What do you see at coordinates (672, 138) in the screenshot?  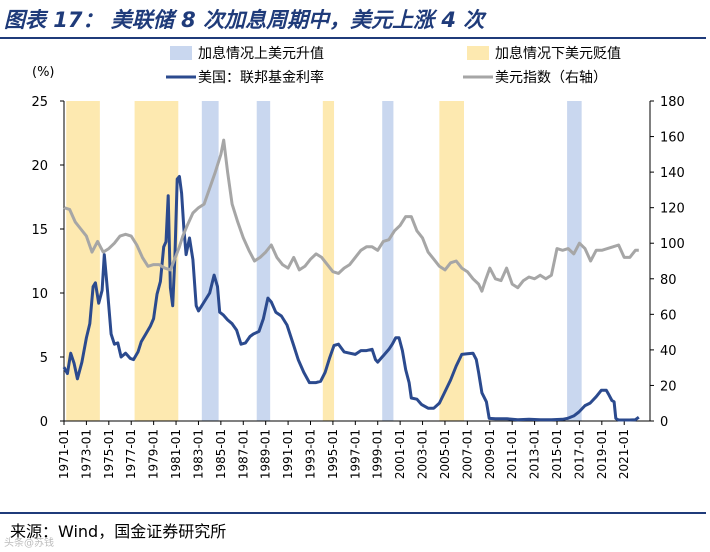 I see `right-tick-label: 160` at bounding box center [672, 138].